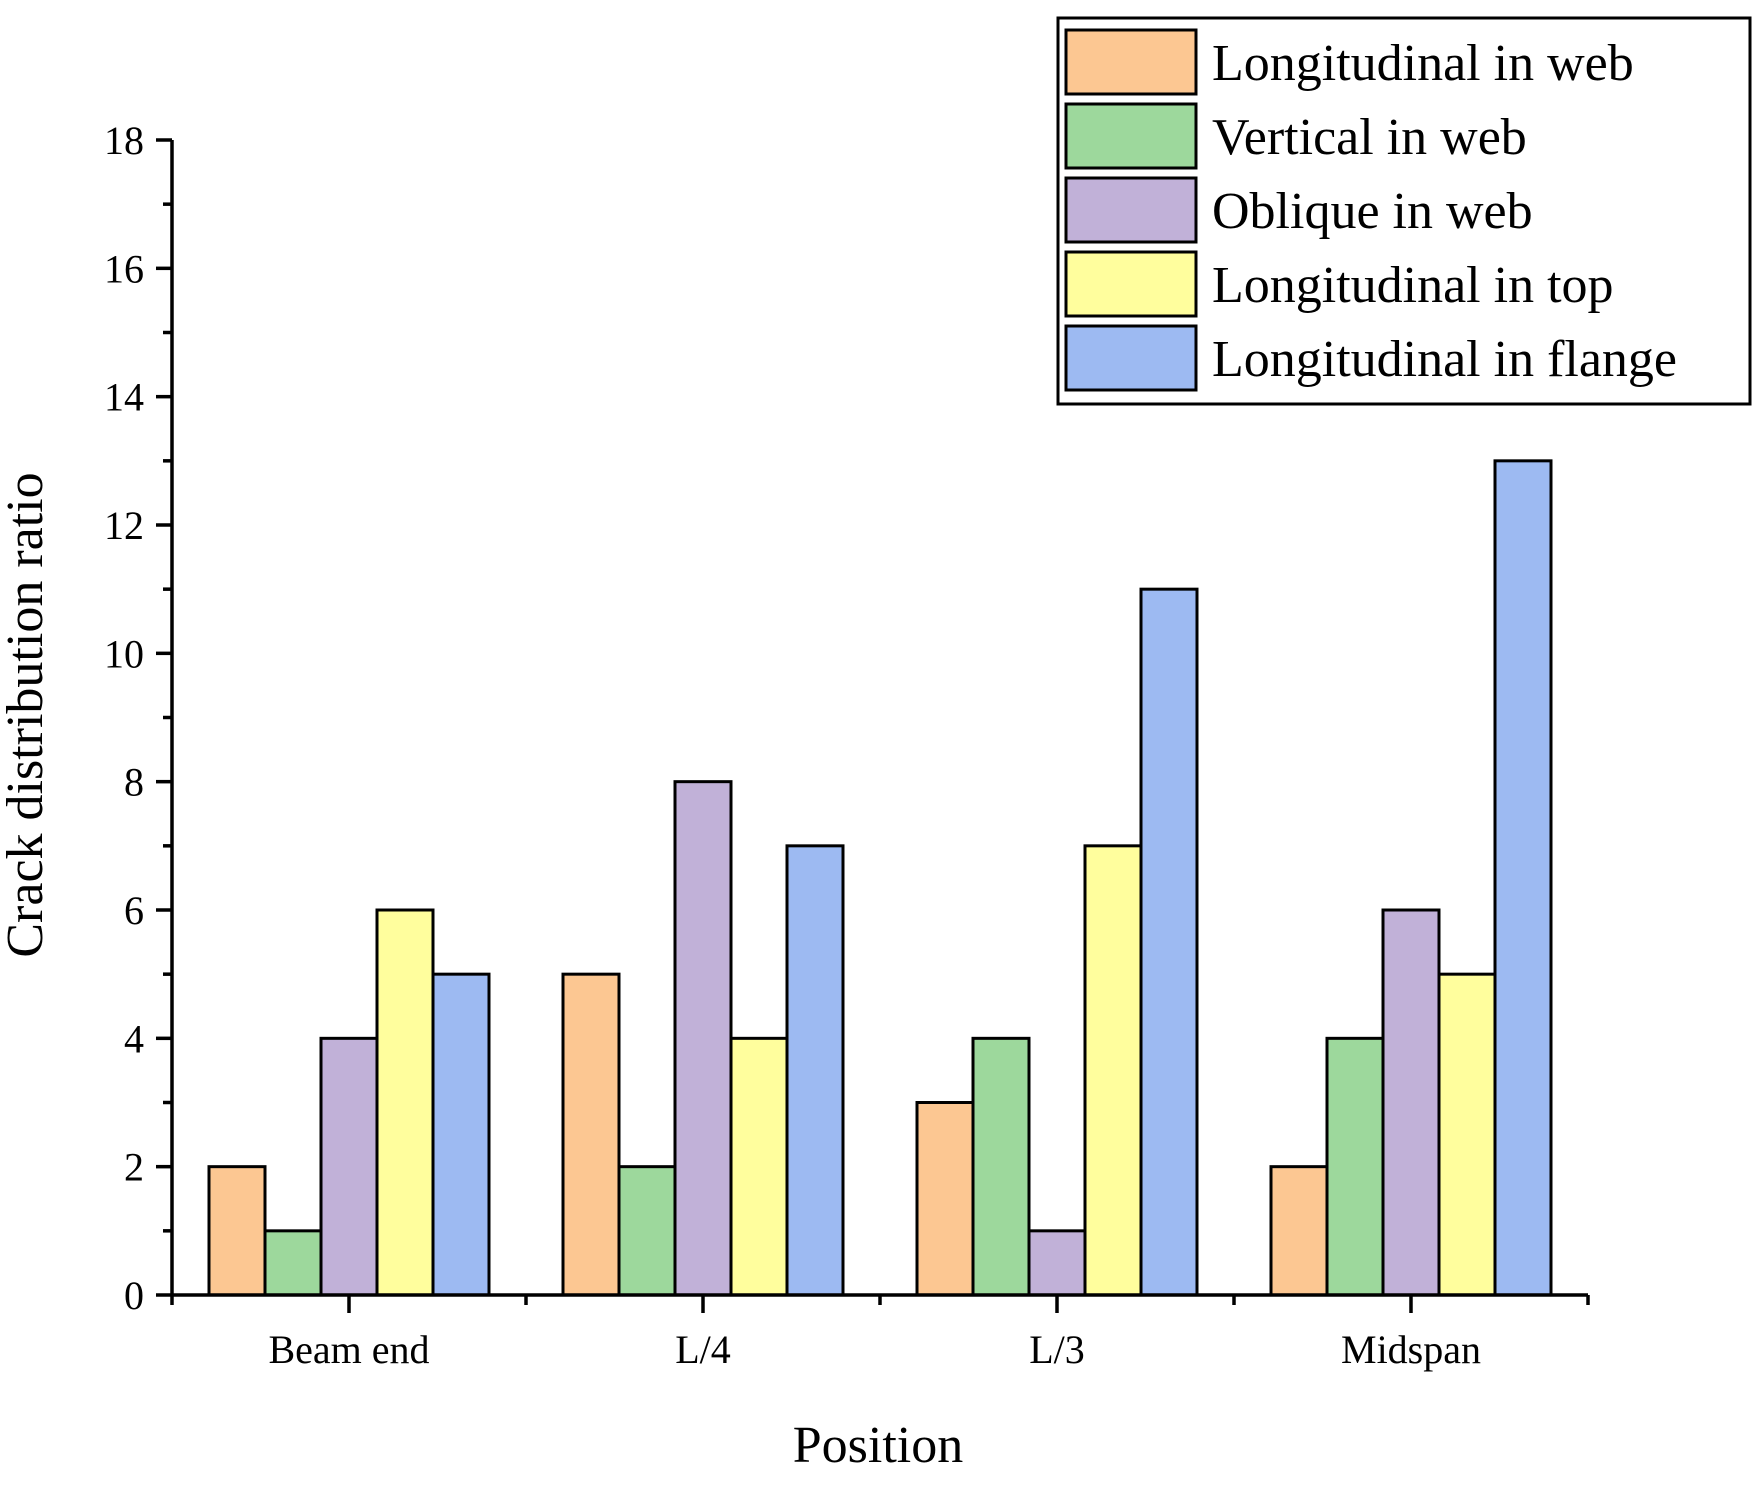  I want to click on y-tick-label: 0, so click(134, 1295).